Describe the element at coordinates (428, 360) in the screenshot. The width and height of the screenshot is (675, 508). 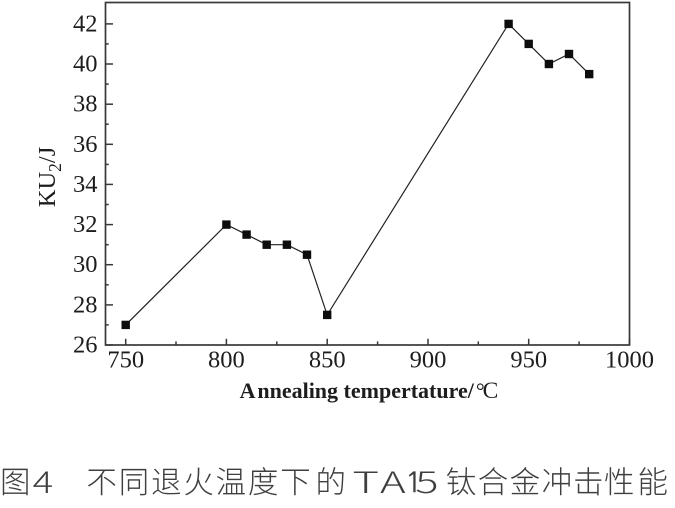
I see `svg-text: 900` at that location.